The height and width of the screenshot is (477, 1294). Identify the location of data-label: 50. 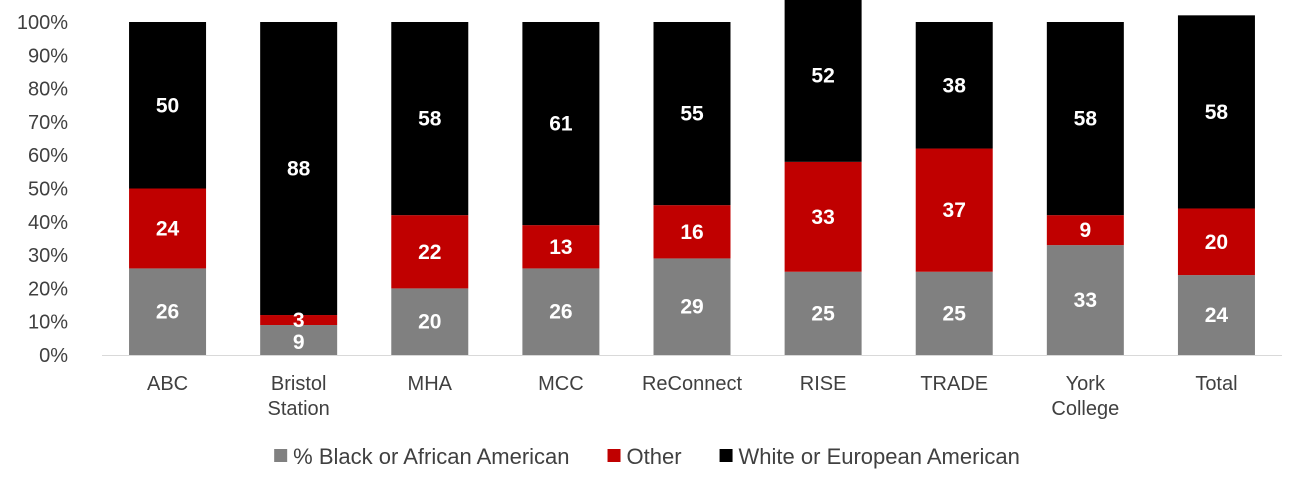
(167, 105).